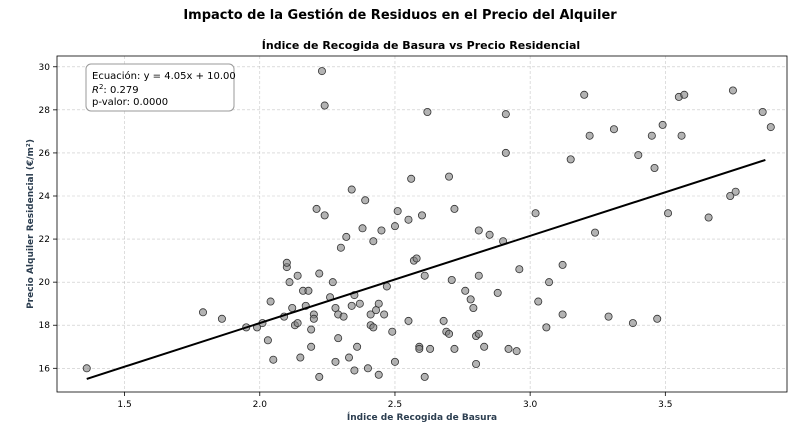  I want to click on y-tick-label: 16, so click(45, 369).